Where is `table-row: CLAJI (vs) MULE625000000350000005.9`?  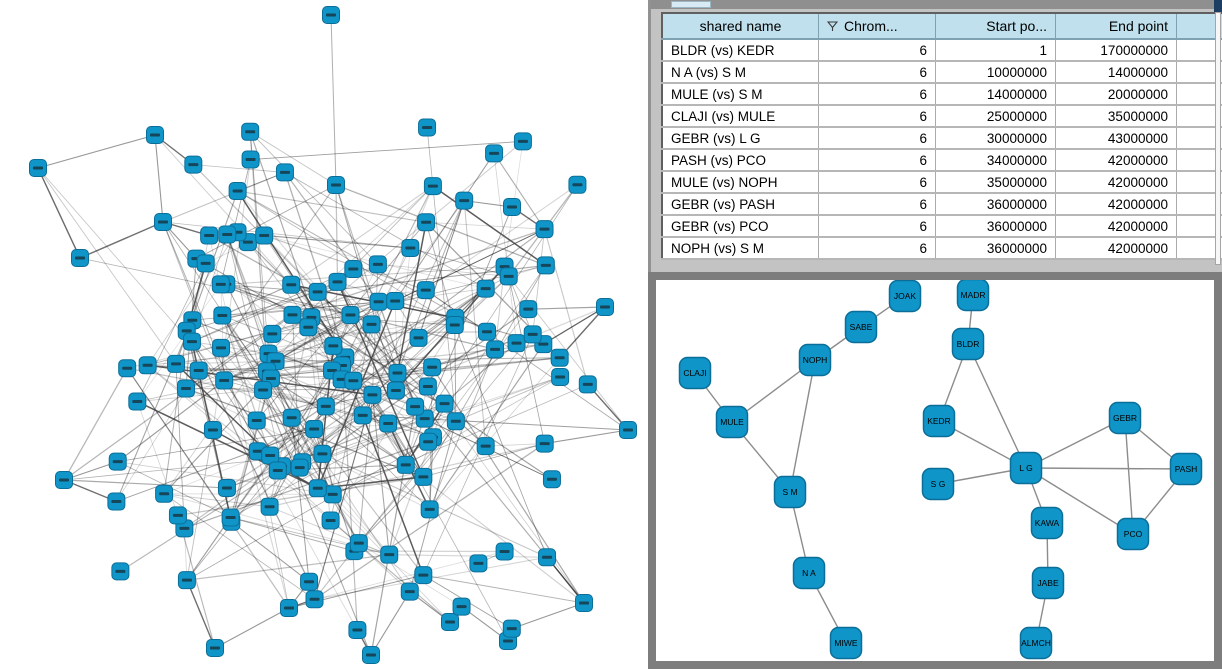 table-row: CLAJI (vs) MULE625000000350000005.9 is located at coordinates (942, 116).